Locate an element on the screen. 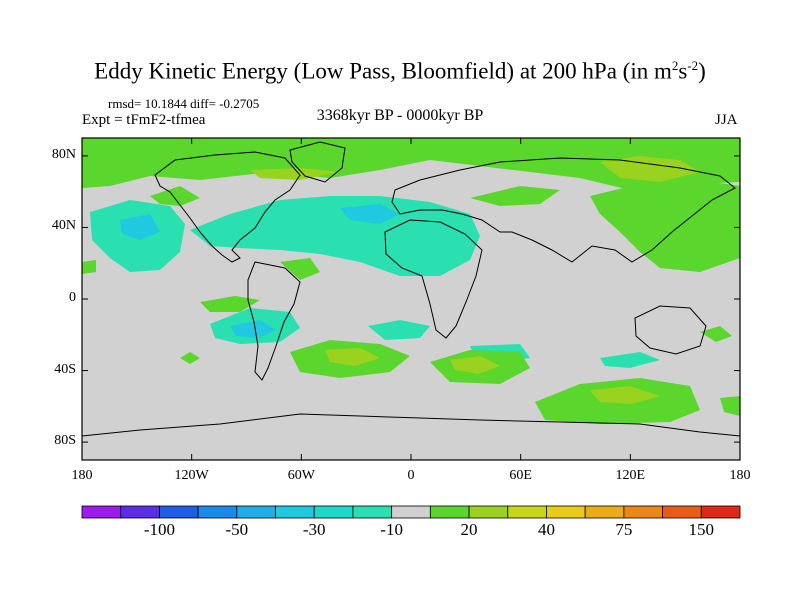 The image size is (800, 600). colorbar-label: -50 is located at coordinates (237, 529).